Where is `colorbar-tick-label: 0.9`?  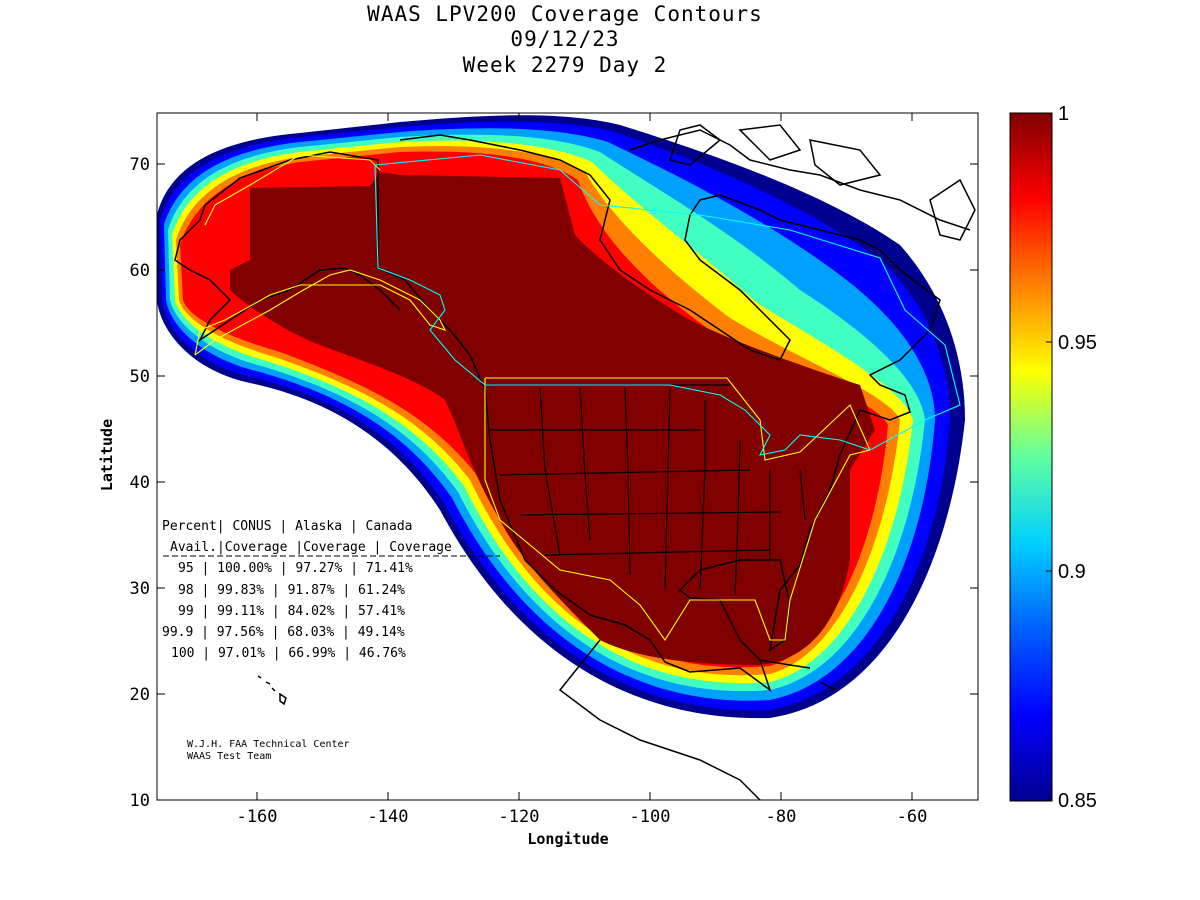 colorbar-tick-label: 0.9 is located at coordinates (1072, 572).